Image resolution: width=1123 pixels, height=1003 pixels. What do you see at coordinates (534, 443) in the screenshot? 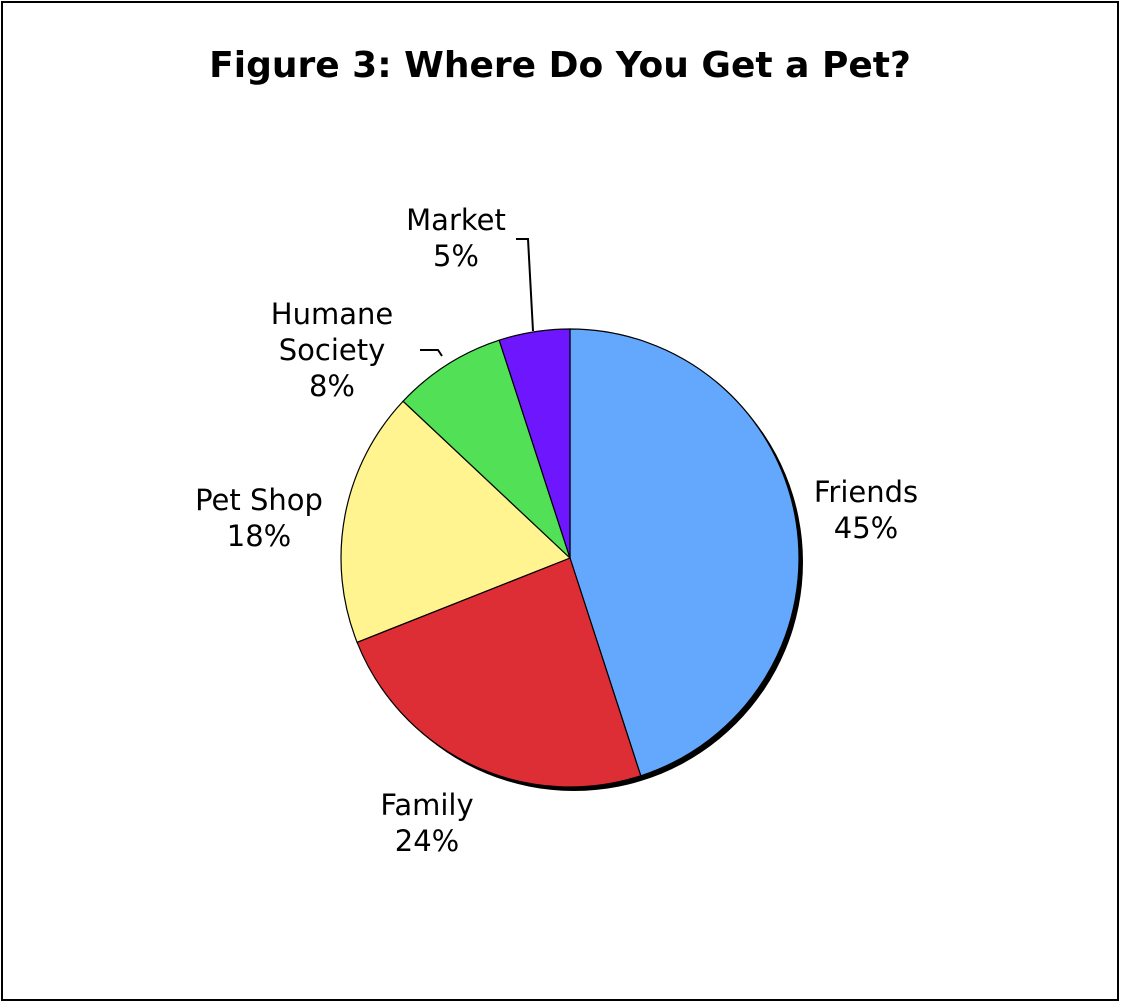
I see `pie-slice-market` at bounding box center [534, 443].